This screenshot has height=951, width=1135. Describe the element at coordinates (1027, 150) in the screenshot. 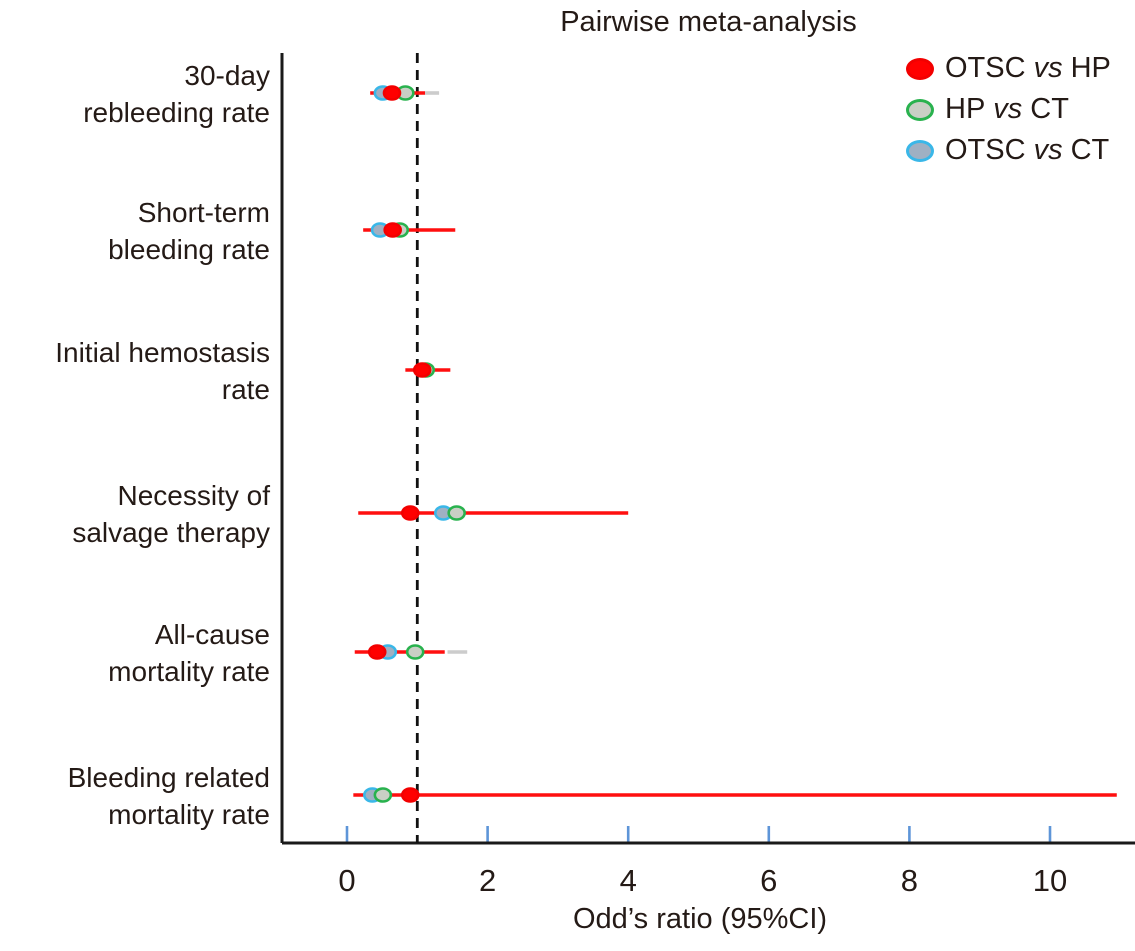

I see `legend-label-otsc-vs-ct: OTSC vs CT` at that location.